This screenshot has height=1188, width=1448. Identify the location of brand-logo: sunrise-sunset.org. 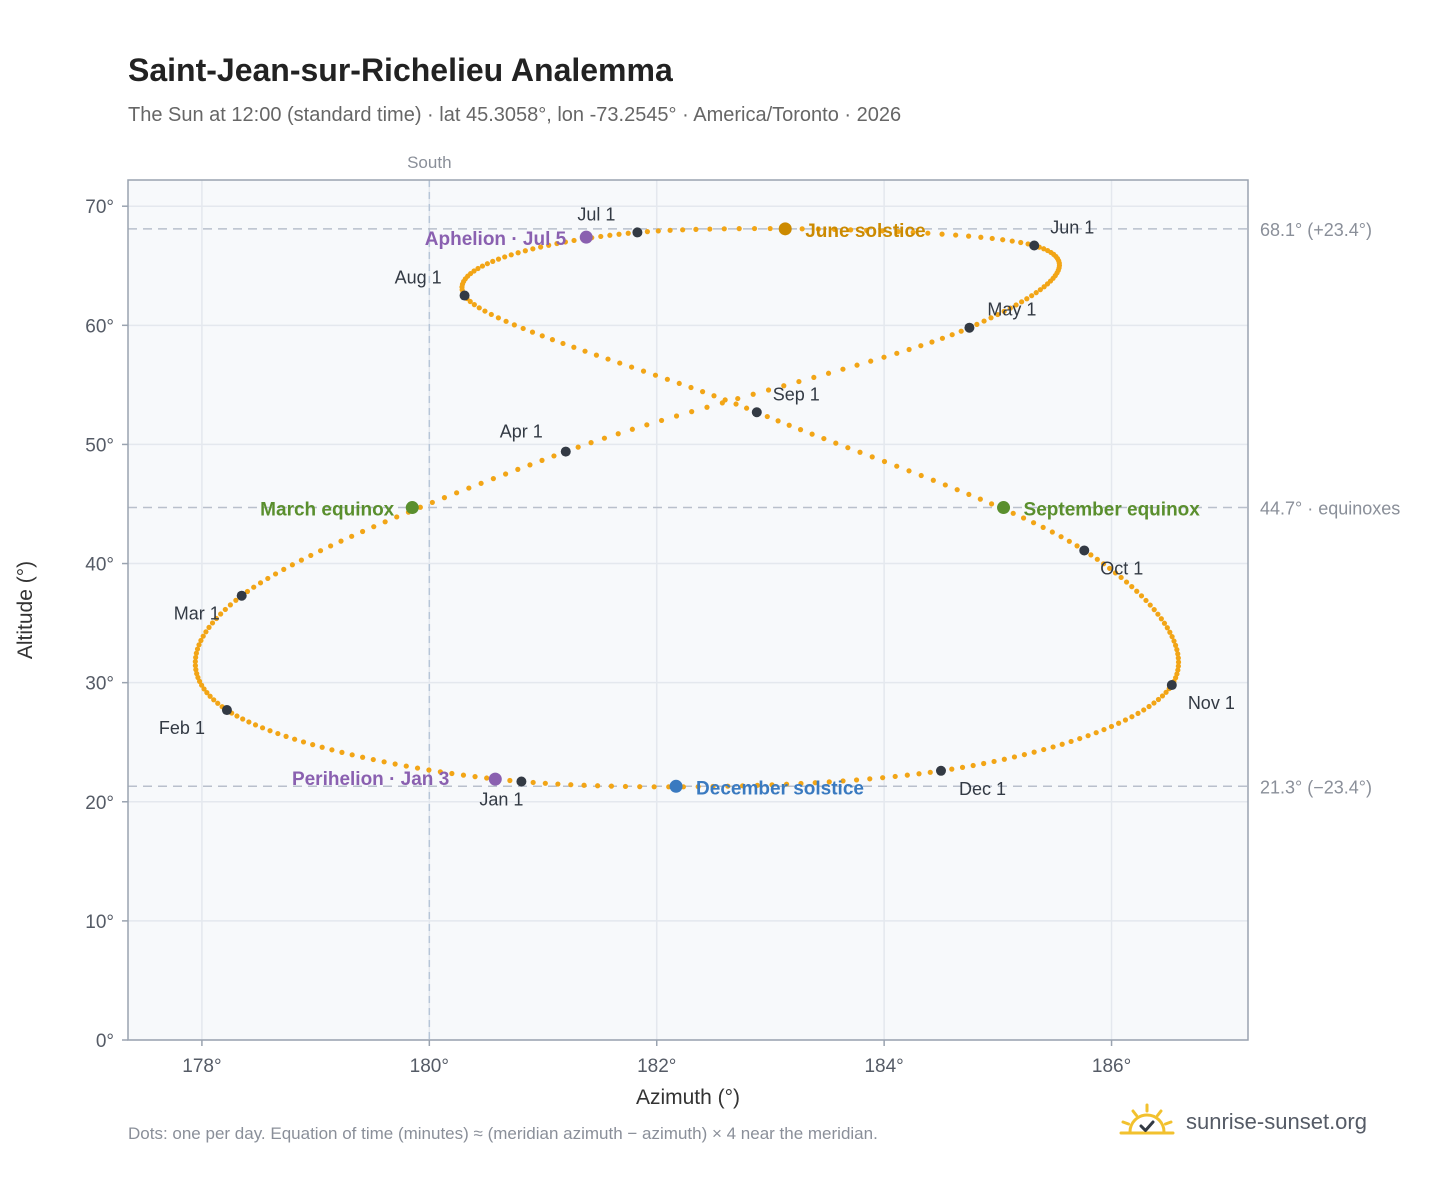
(1242, 1122).